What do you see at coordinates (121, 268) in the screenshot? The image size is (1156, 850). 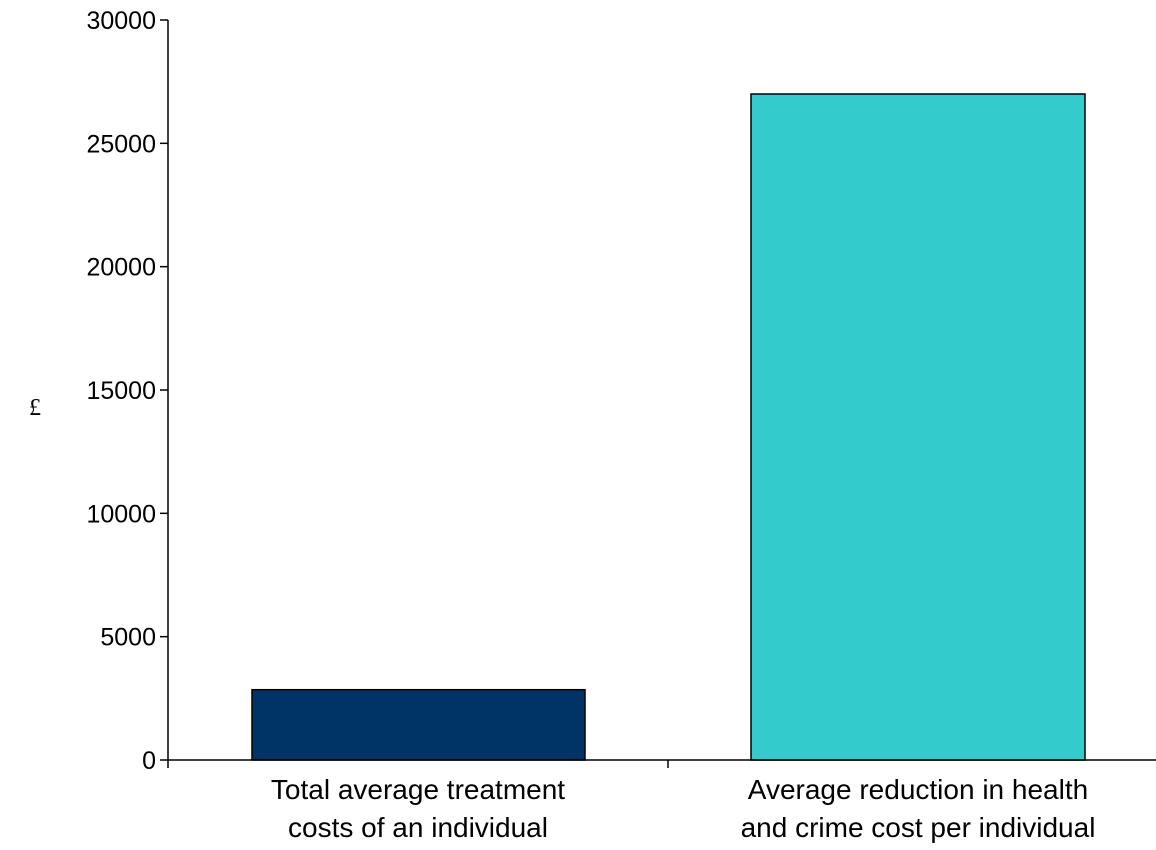 I see `y-tick-label: 20000` at bounding box center [121, 268].